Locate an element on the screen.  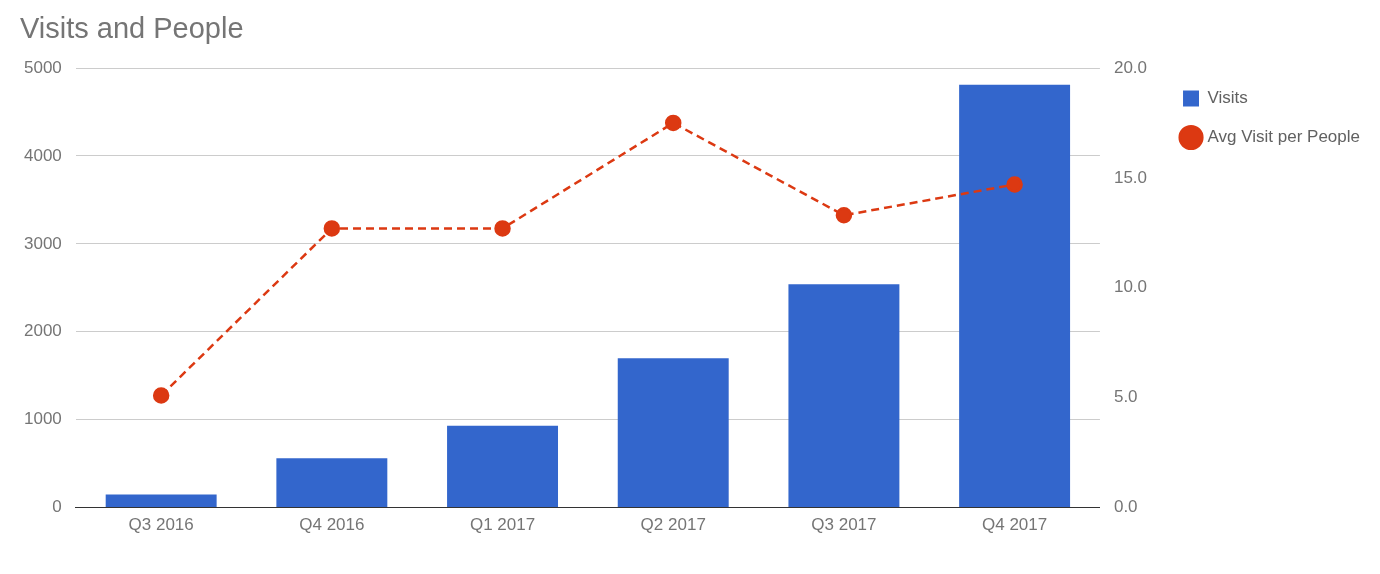
y2-tick-label: 5.0 is located at coordinates (1125, 397).